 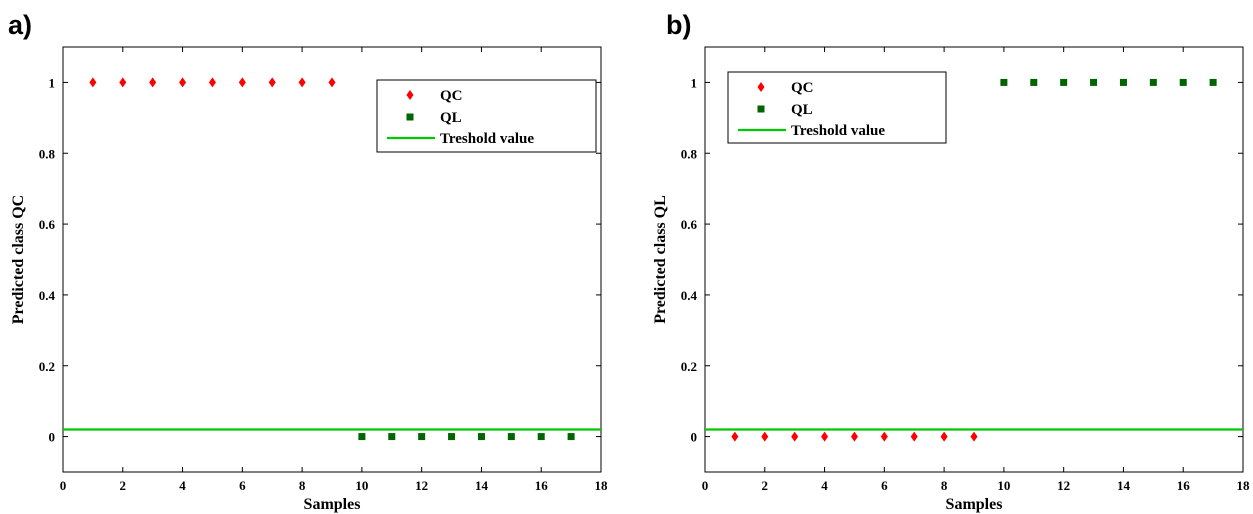 What do you see at coordinates (20, 25) in the screenshot?
I see `panel-label: a)` at bounding box center [20, 25].